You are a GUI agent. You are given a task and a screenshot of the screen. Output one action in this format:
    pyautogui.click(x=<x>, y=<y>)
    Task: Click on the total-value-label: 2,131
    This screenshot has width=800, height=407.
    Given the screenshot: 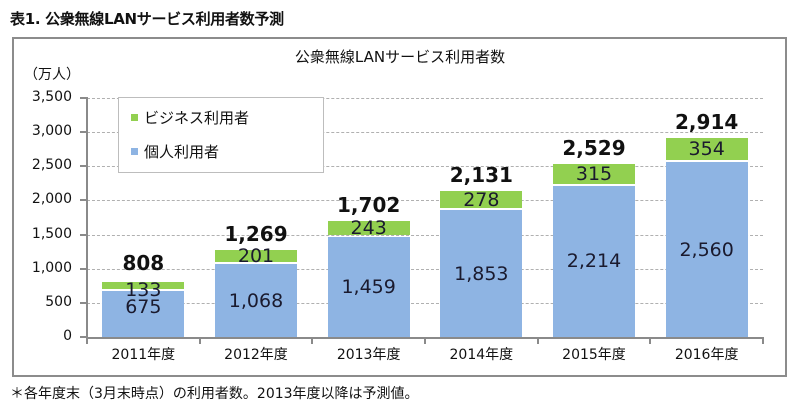 What is the action you would take?
    pyautogui.click(x=481, y=175)
    